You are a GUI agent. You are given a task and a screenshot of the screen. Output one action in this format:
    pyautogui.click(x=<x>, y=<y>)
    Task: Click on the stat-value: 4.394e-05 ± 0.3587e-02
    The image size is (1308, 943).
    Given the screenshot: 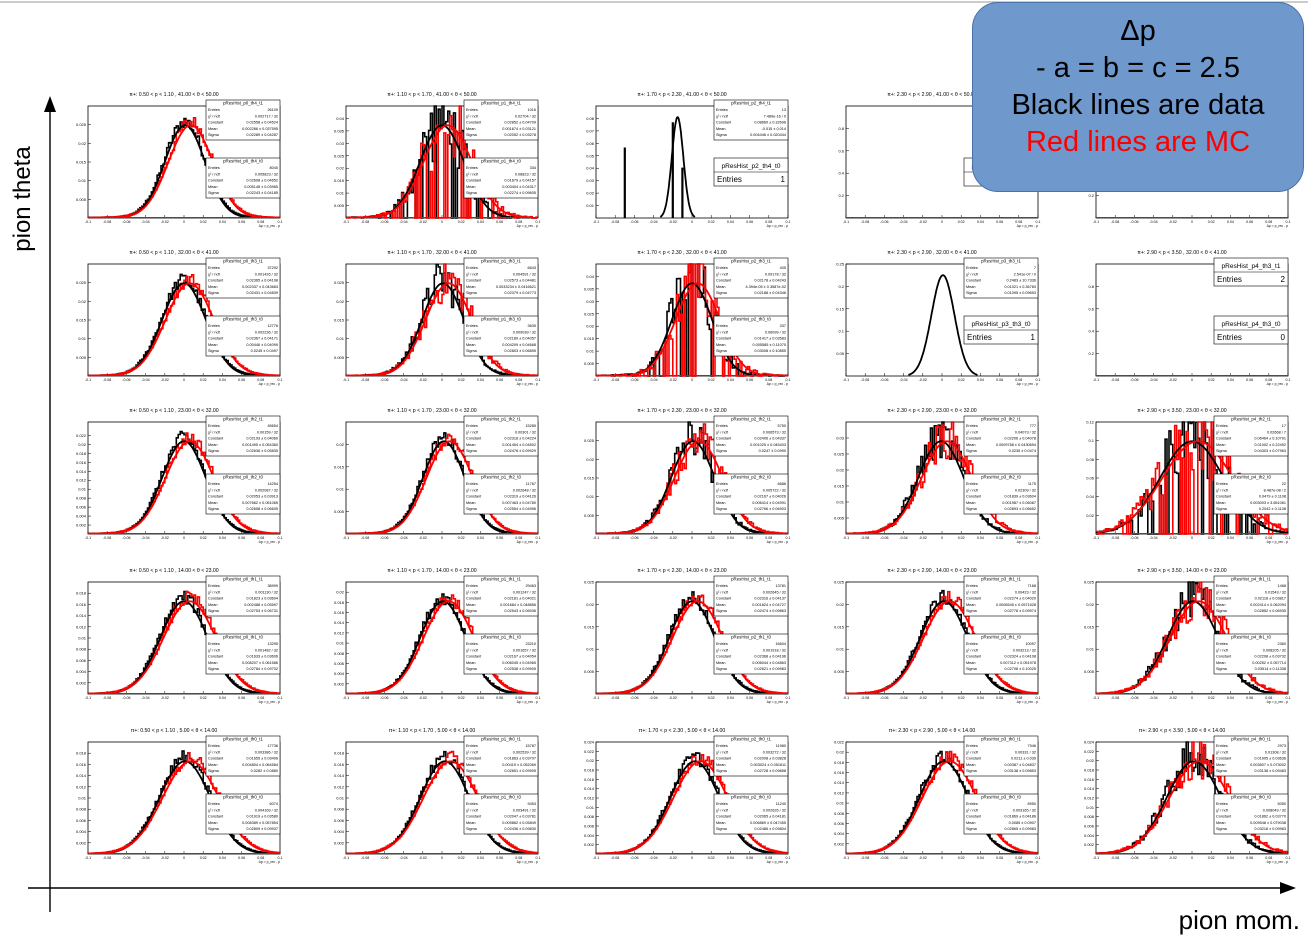 What is the action you would take?
    pyautogui.click(x=765, y=287)
    